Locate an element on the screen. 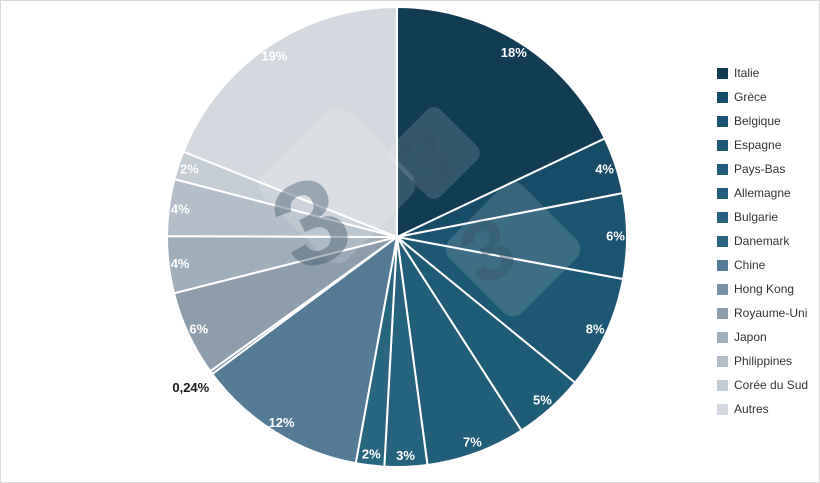 The width and height of the screenshot is (820, 483). legend-label: Chine is located at coordinates (750, 265).